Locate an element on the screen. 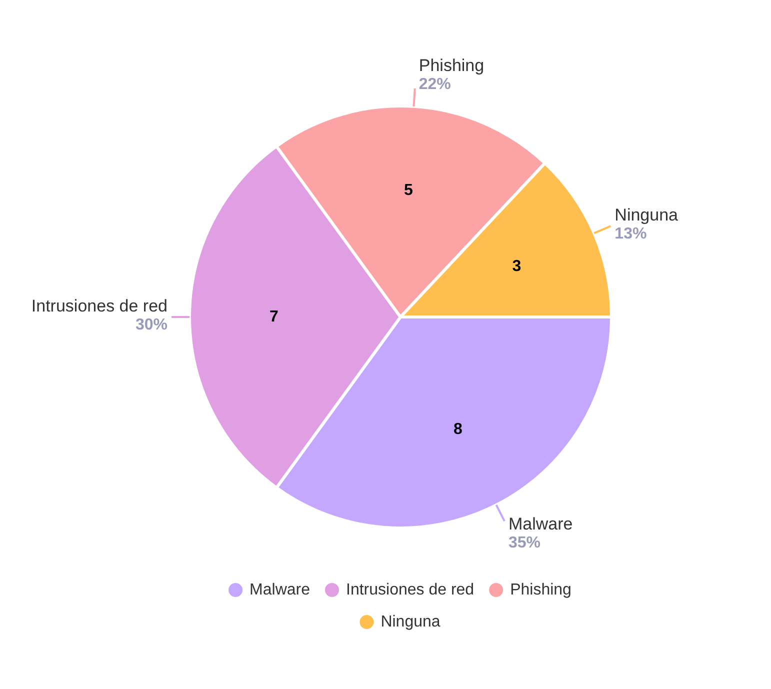 The width and height of the screenshot is (771, 689). text: 7 is located at coordinates (273, 317).